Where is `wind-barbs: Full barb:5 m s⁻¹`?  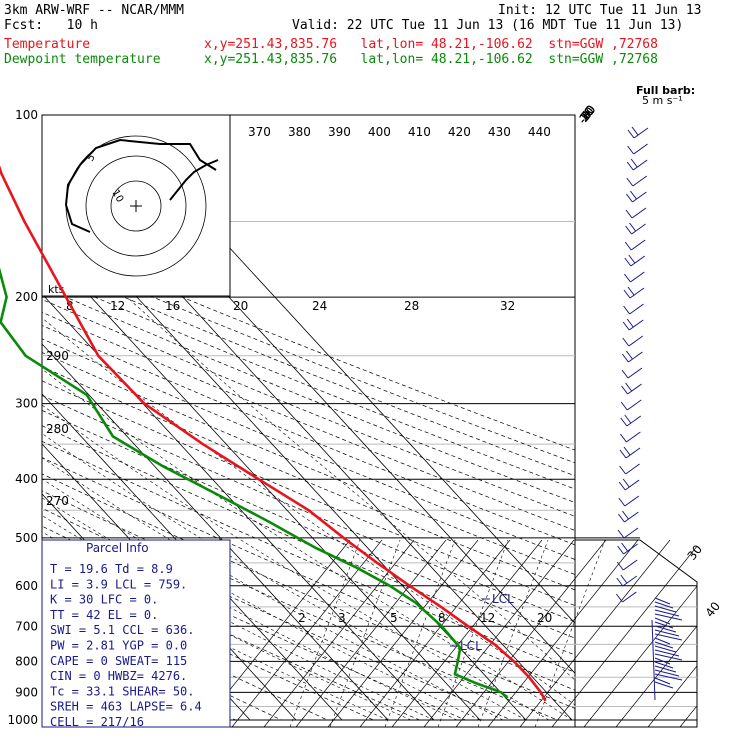
wind-barbs: Full barb:5 m s⁻¹ is located at coordinates (655, 392).